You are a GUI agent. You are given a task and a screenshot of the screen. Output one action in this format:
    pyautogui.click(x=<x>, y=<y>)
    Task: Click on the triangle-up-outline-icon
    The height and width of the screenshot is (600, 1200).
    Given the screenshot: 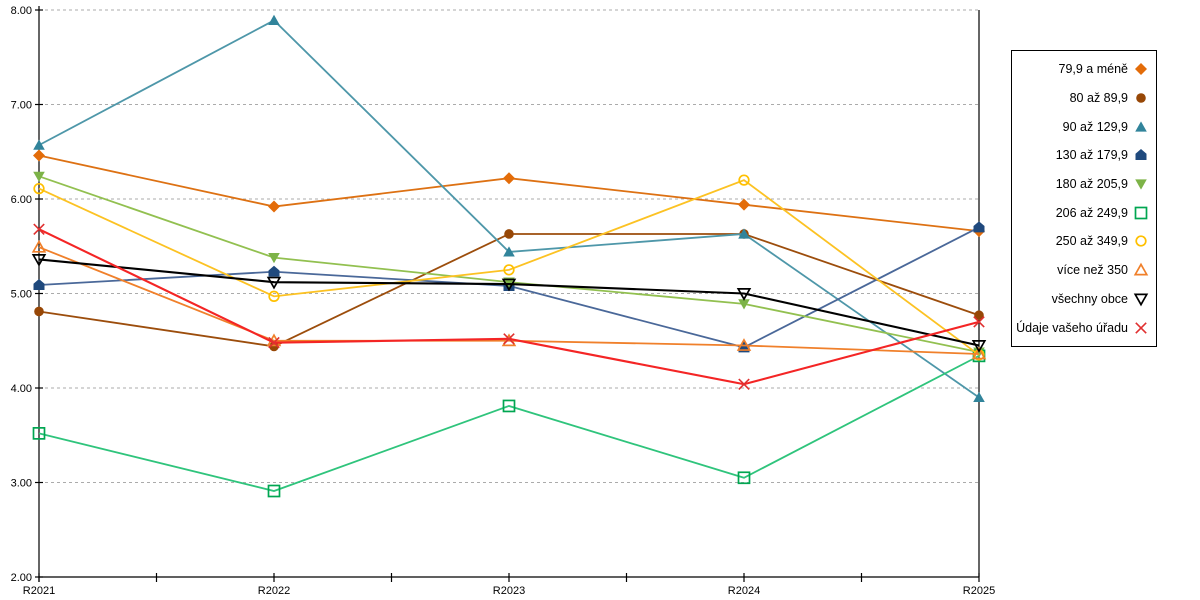 What is the action you would take?
    pyautogui.click(x=1141, y=270)
    